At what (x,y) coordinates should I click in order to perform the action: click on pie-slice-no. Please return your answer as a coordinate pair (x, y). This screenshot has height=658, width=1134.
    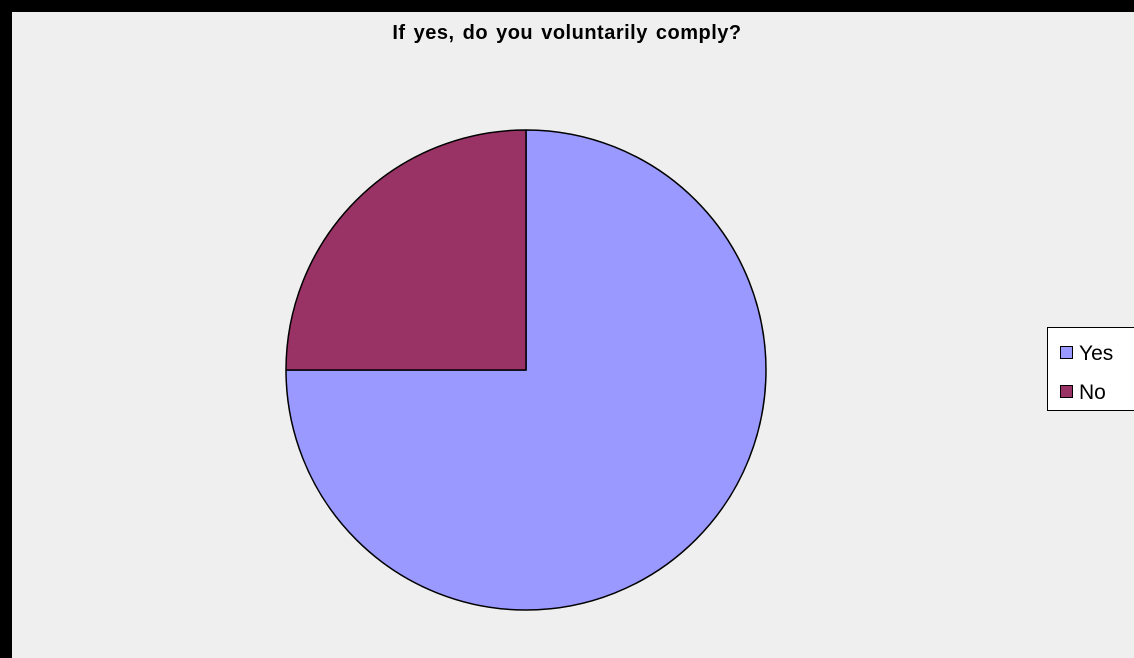
    Looking at the image, I should click on (406, 250).